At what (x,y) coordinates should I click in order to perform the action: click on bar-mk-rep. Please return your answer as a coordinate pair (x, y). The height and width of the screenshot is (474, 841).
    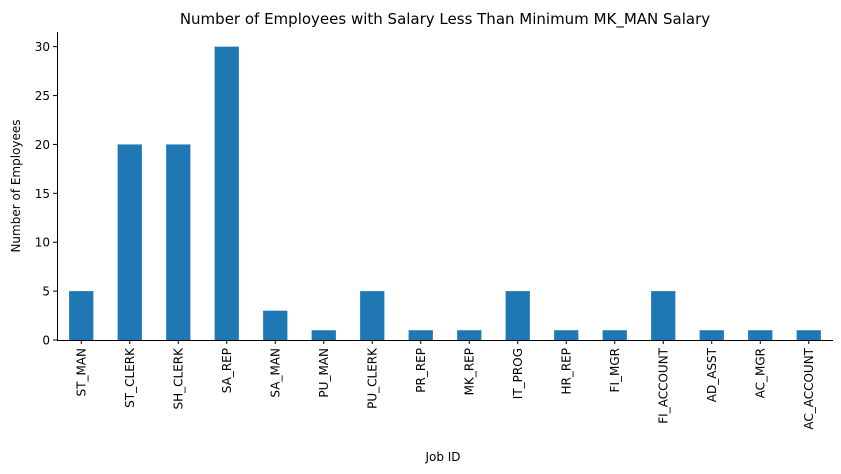
    Looking at the image, I should click on (469, 335).